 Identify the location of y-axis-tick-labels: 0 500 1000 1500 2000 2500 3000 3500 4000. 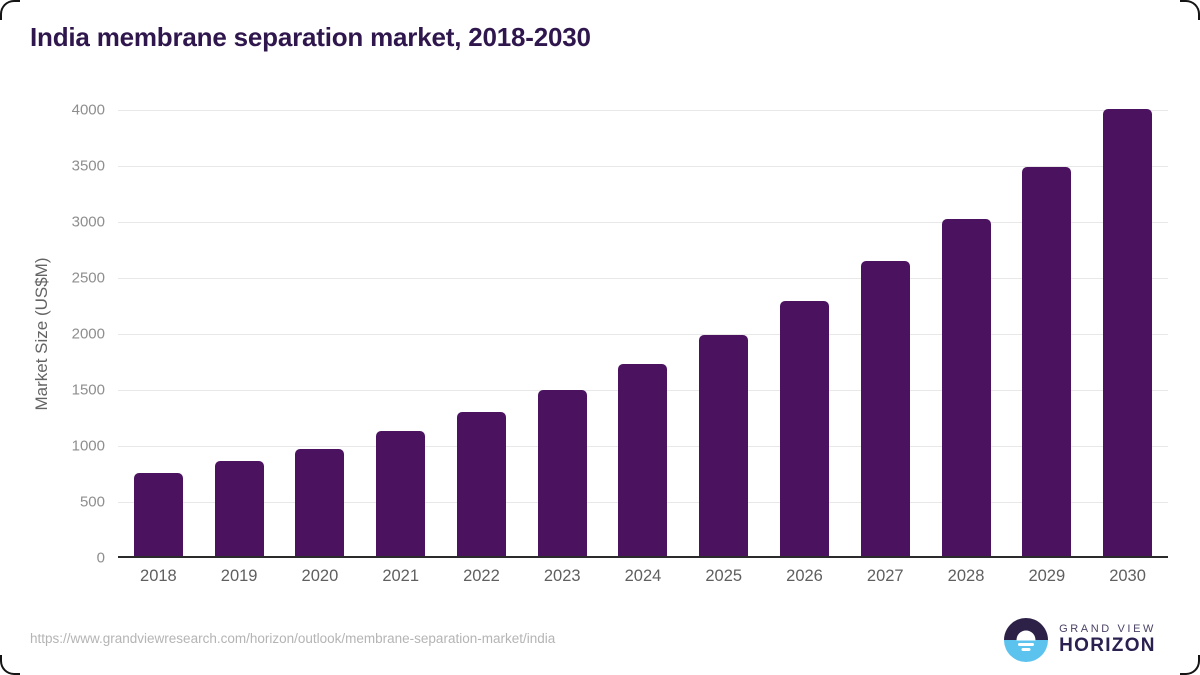
(52, 334).